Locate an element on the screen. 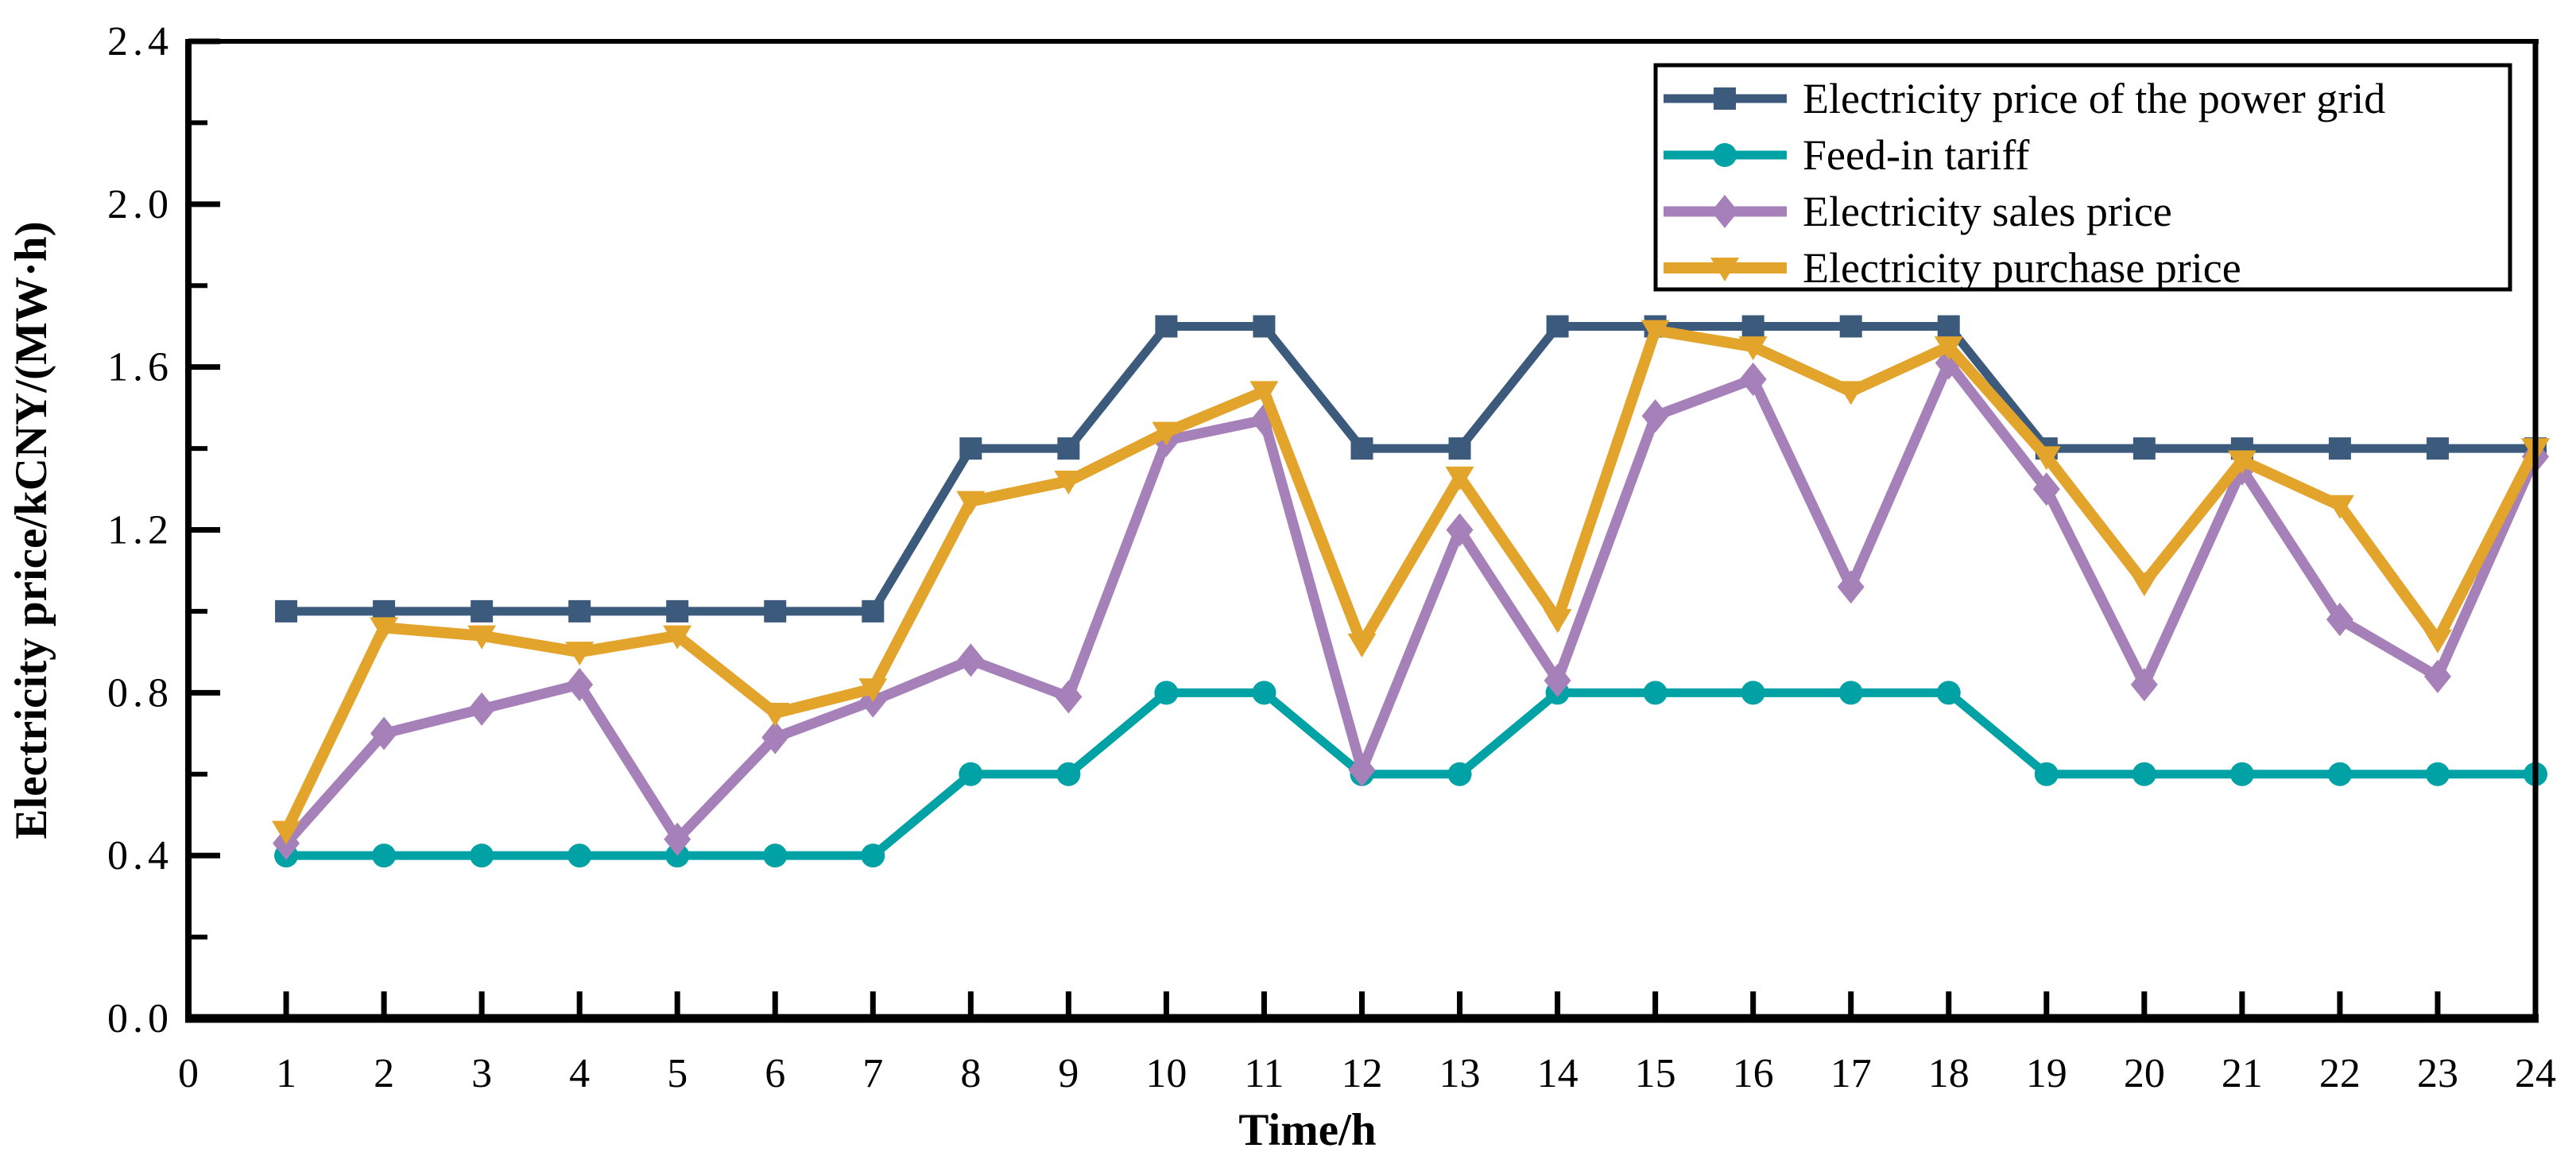 The image size is (2576, 1152). x-tick-label: 21 is located at coordinates (2242, 1073).